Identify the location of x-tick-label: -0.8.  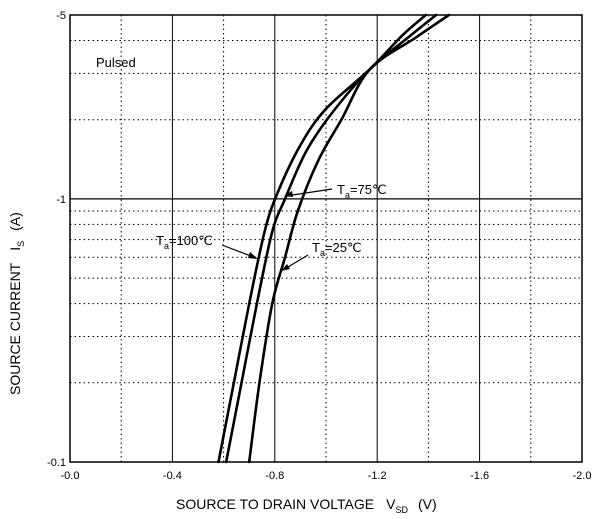
(274, 476).